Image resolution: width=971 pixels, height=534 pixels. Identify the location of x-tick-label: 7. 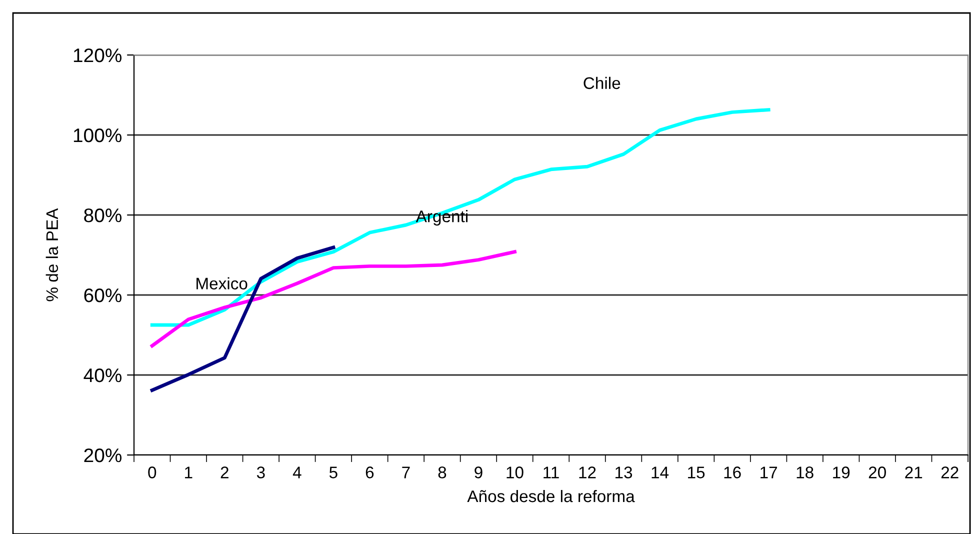
(406, 472).